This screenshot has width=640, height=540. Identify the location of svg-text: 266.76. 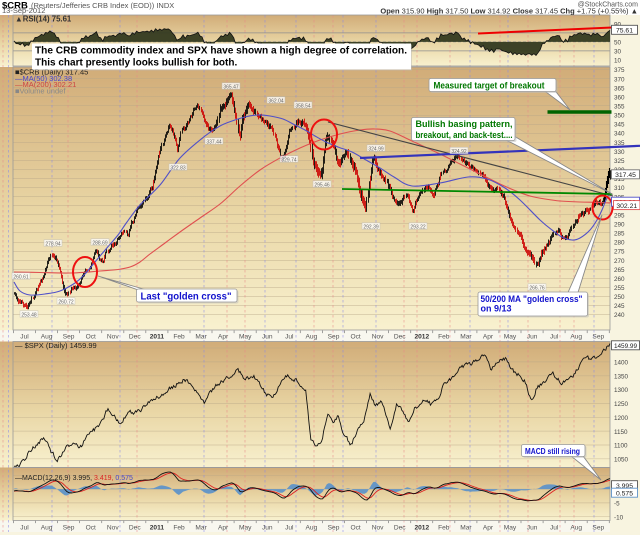
(537, 288).